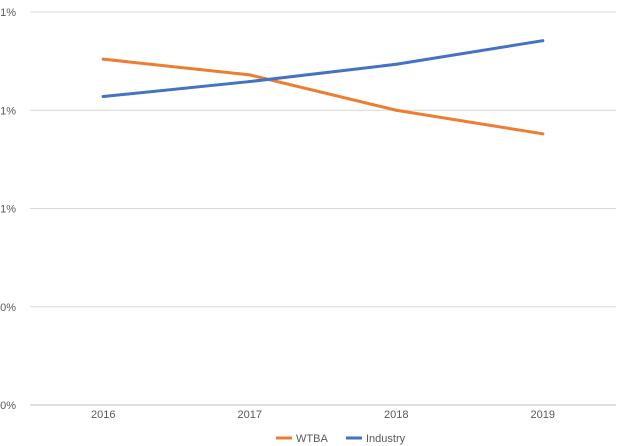 The width and height of the screenshot is (640, 446). I want to click on x-tick-label: 2019, so click(543, 415).